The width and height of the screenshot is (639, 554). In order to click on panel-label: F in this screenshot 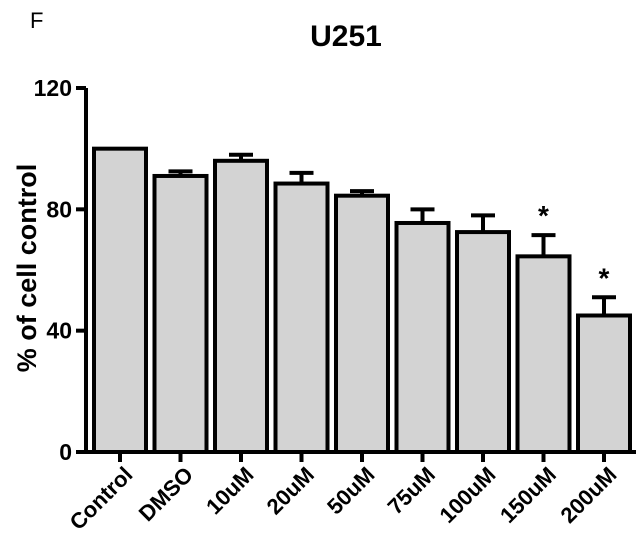, I will do `click(36, 20)`.